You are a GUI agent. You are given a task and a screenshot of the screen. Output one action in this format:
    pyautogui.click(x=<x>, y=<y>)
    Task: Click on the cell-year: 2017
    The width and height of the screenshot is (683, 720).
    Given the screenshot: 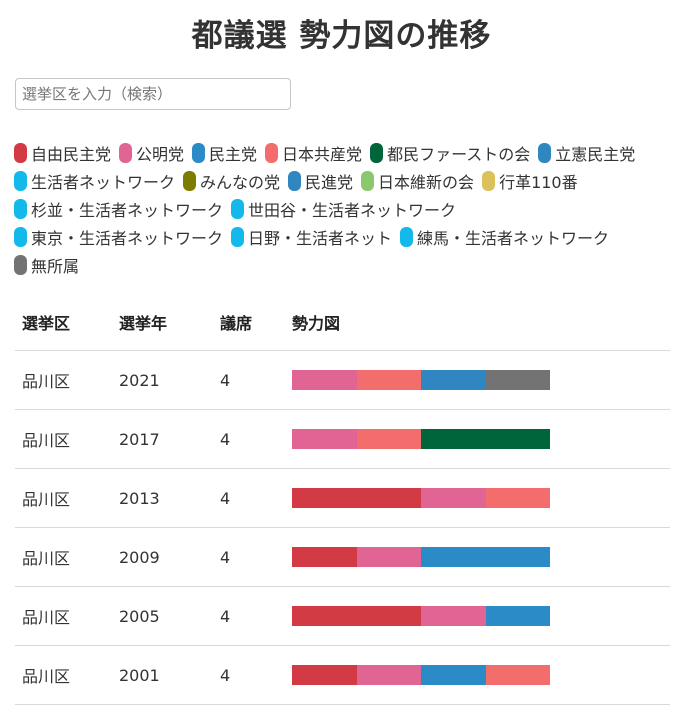 What is the action you would take?
    pyautogui.click(x=139, y=439)
    